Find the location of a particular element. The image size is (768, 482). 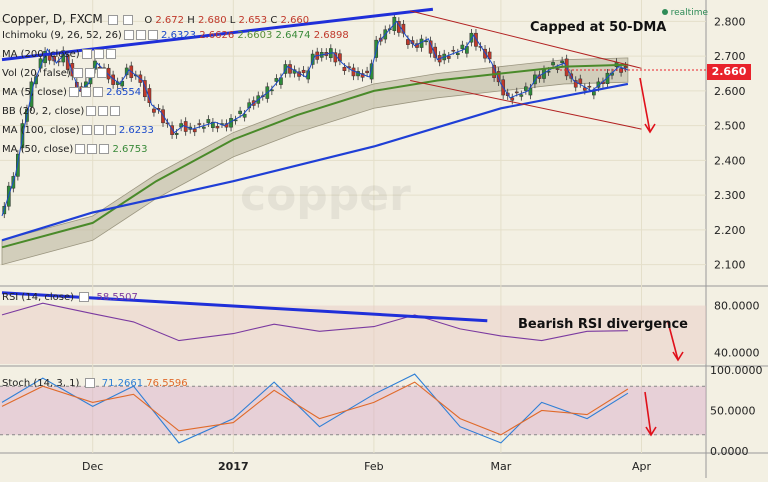

stoch-d-value: 76.5596 is located at coordinates (167, 383).